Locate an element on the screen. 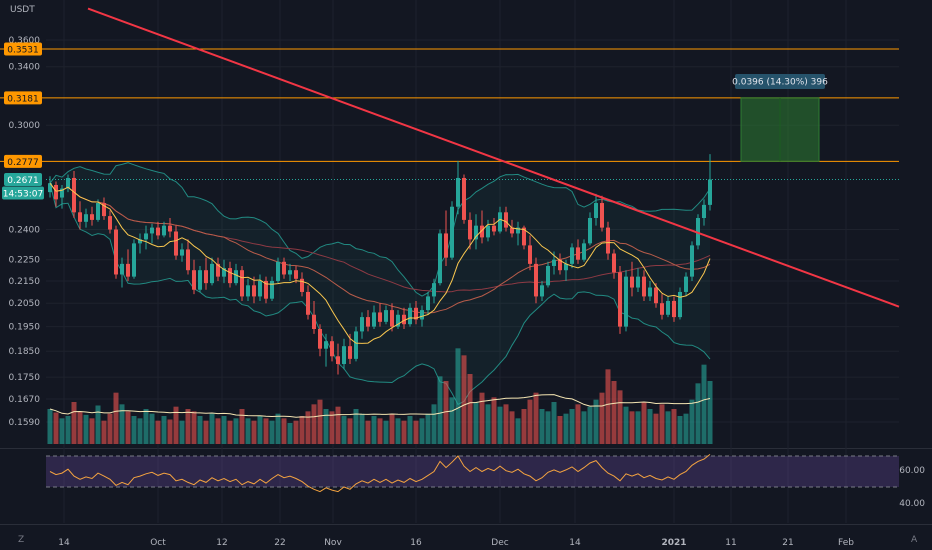 This screenshot has width=932, height=550. auto-scale-button: A is located at coordinates (914, 540).